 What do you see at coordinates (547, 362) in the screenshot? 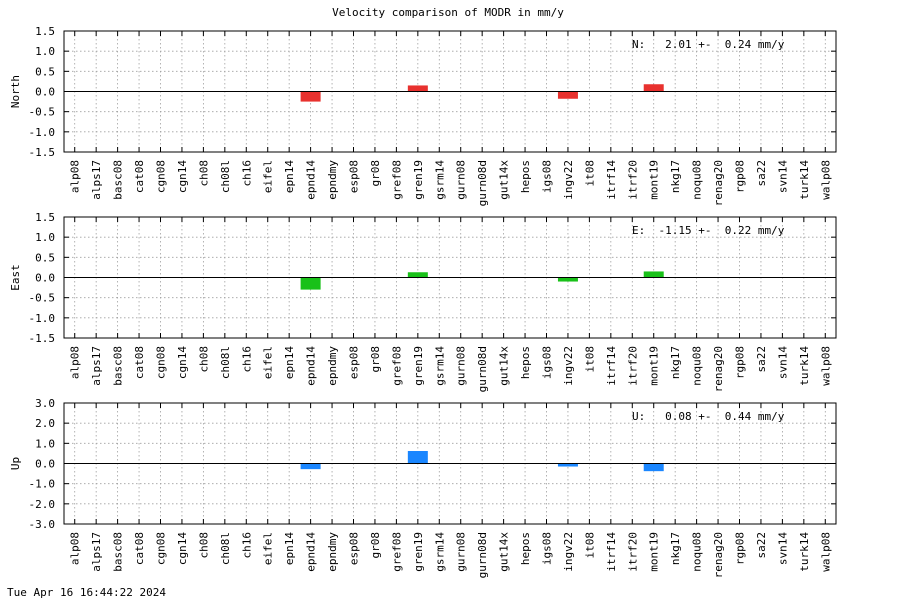
I see `x-tick-label: igs08` at bounding box center [547, 362].